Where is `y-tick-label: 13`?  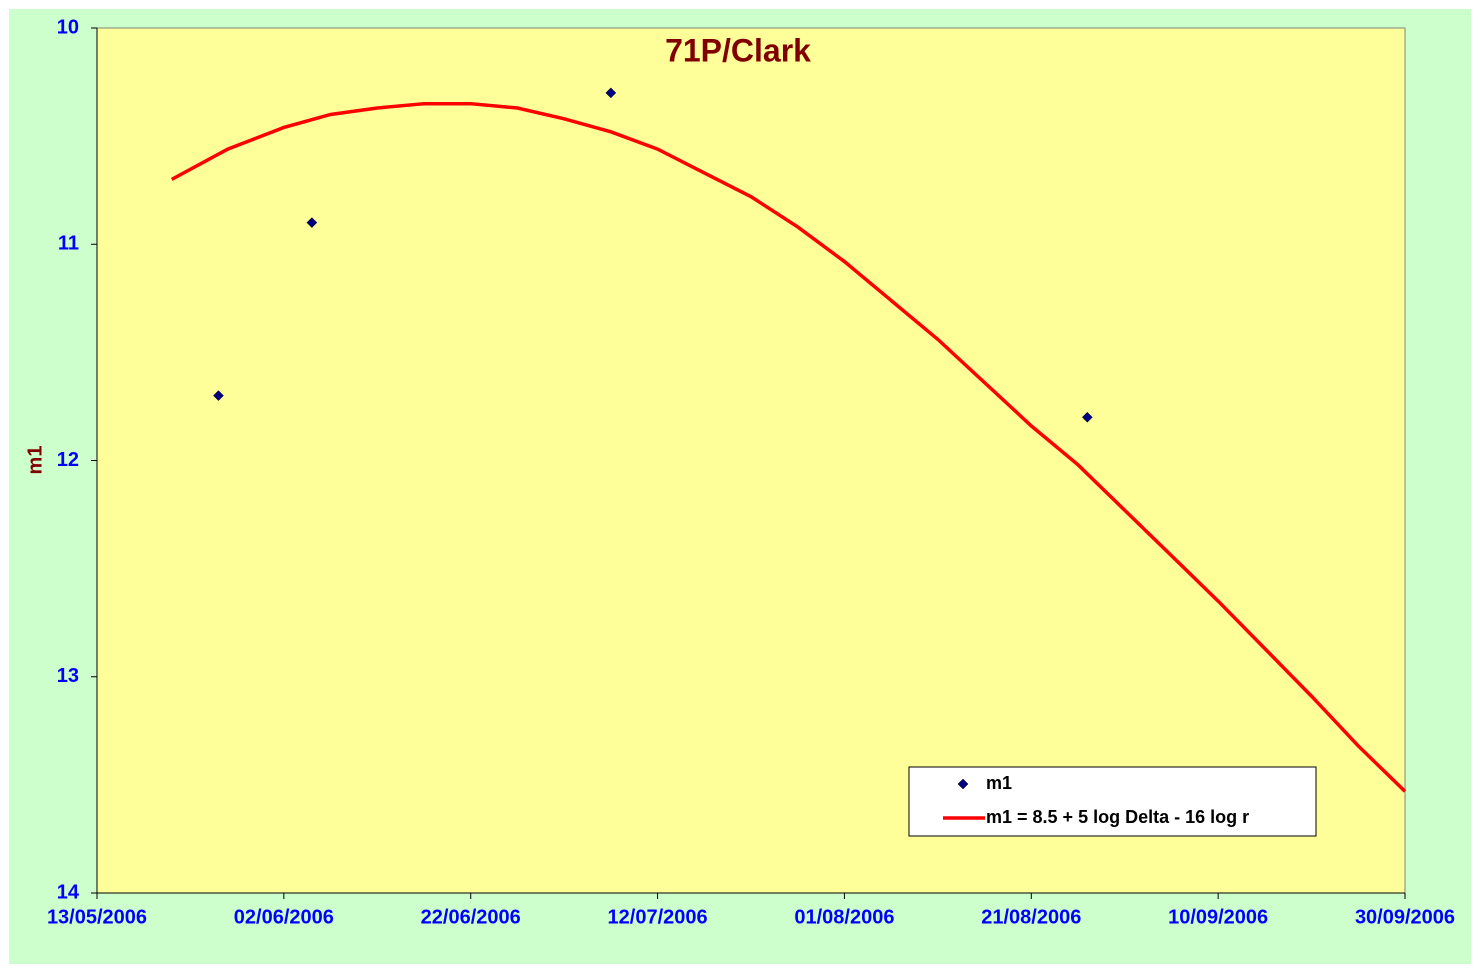
y-tick-label: 13 is located at coordinates (68, 676).